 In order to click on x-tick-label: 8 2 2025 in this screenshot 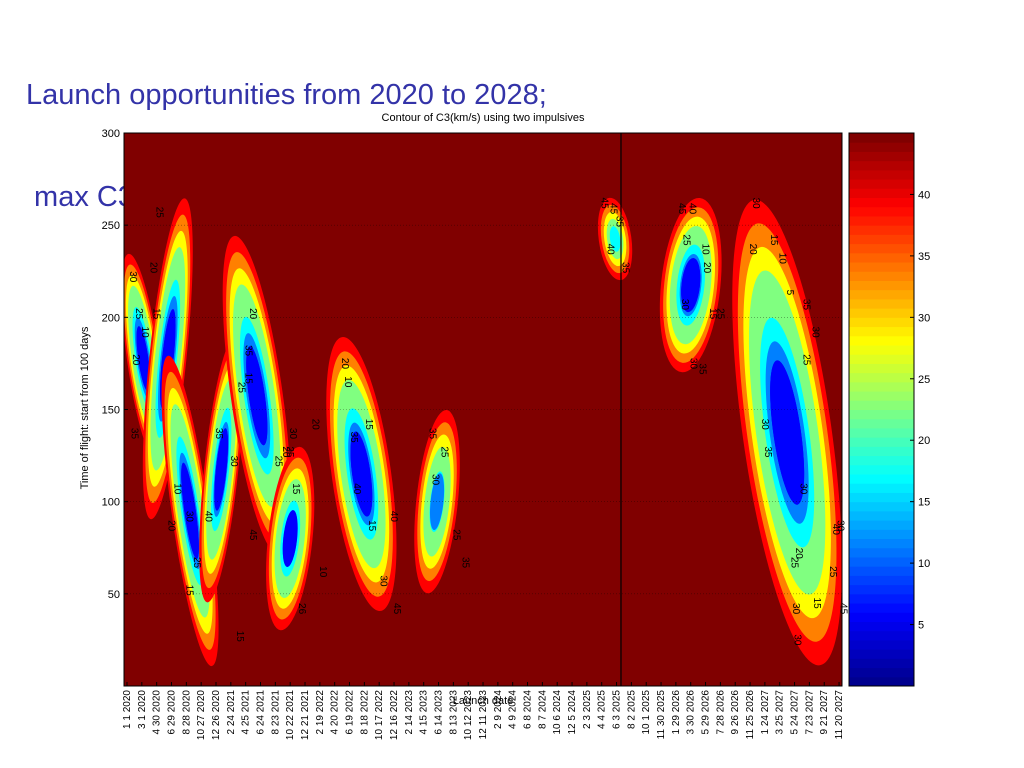, I will do `click(631, 709)`.